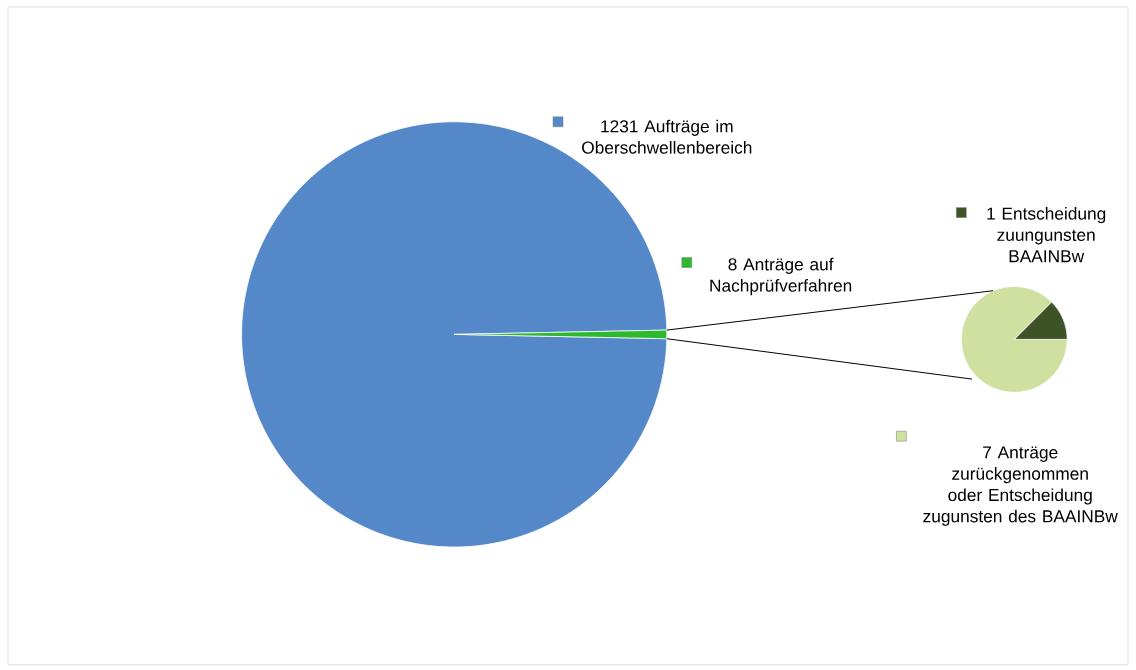 The image size is (1136, 670). What do you see at coordinates (1046, 235) in the screenshot?
I see `legend-label: 1 Entscheidung zuungunsten BAAINBw` at bounding box center [1046, 235].